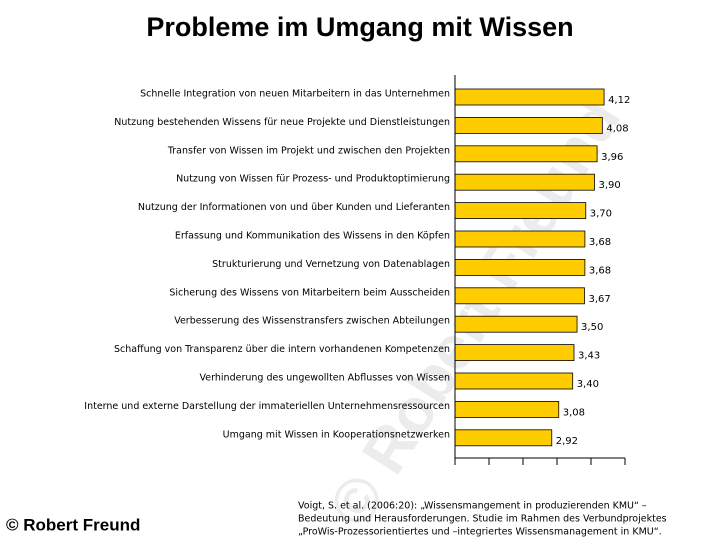  Describe the element at coordinates (592, 327) in the screenshot. I see `data-label: 3,50` at that location.